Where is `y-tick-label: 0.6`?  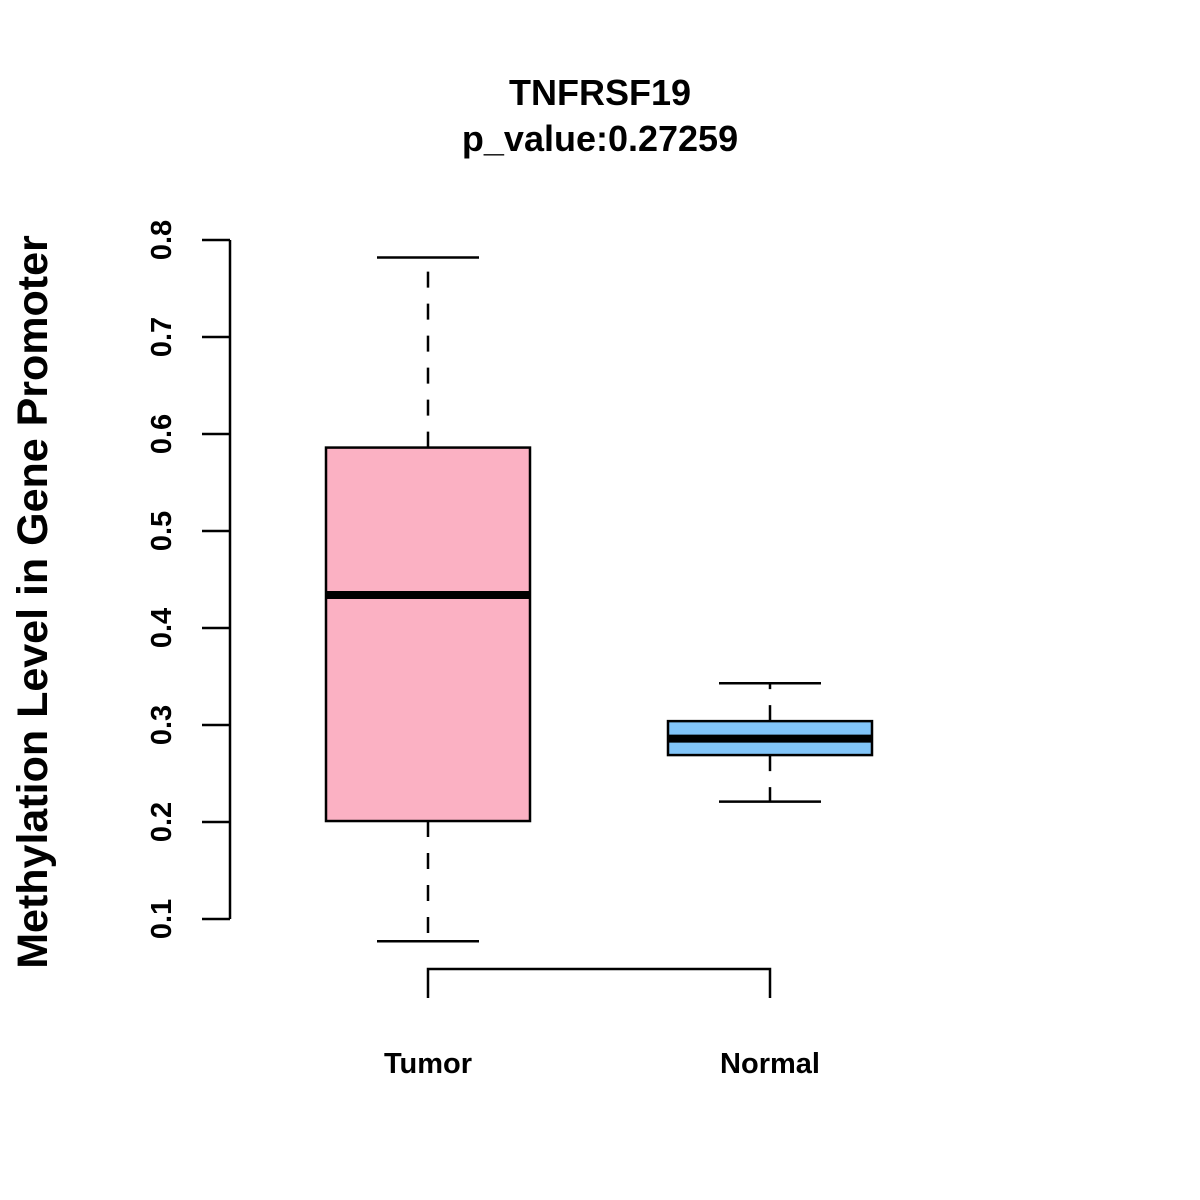
y-tick-label: 0.6 is located at coordinates (162, 434).